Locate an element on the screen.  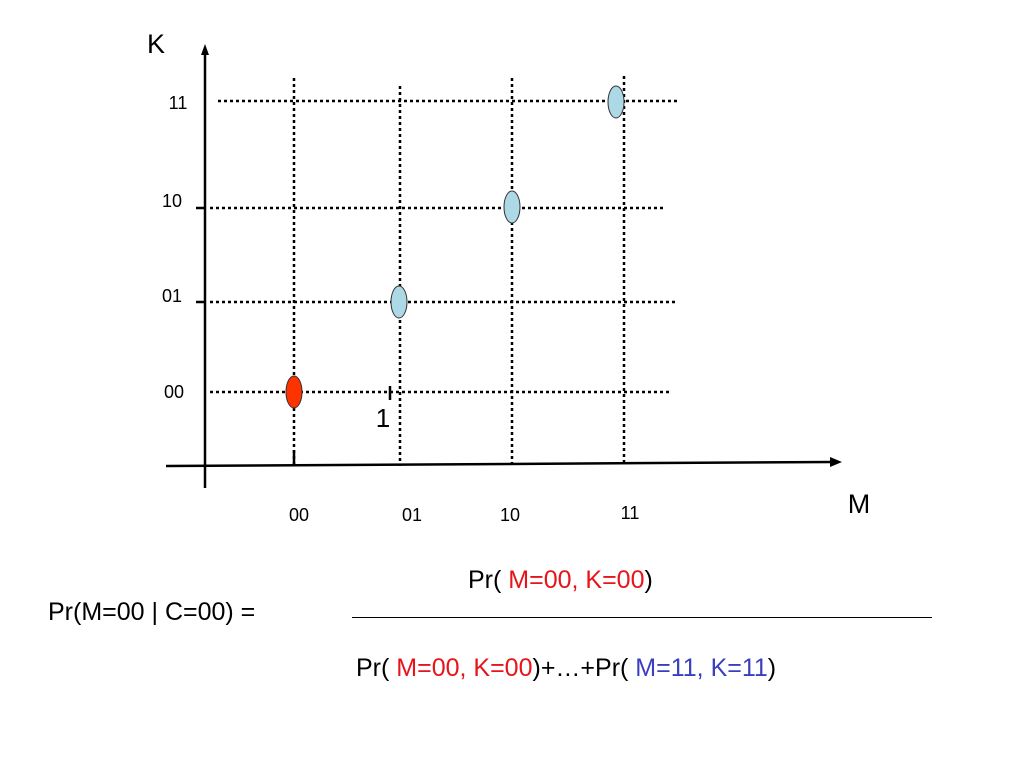
formula-numerator: Pr( M=00, K=00) is located at coordinates (560, 580).